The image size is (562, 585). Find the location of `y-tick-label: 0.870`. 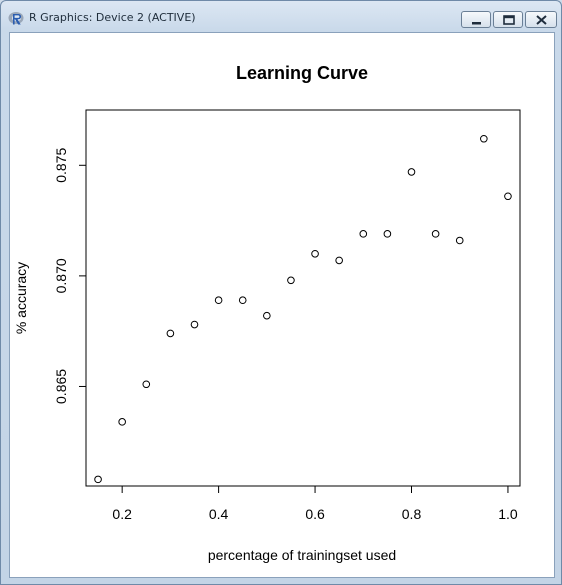

y-tick-label: 0.870 is located at coordinates (61, 275).